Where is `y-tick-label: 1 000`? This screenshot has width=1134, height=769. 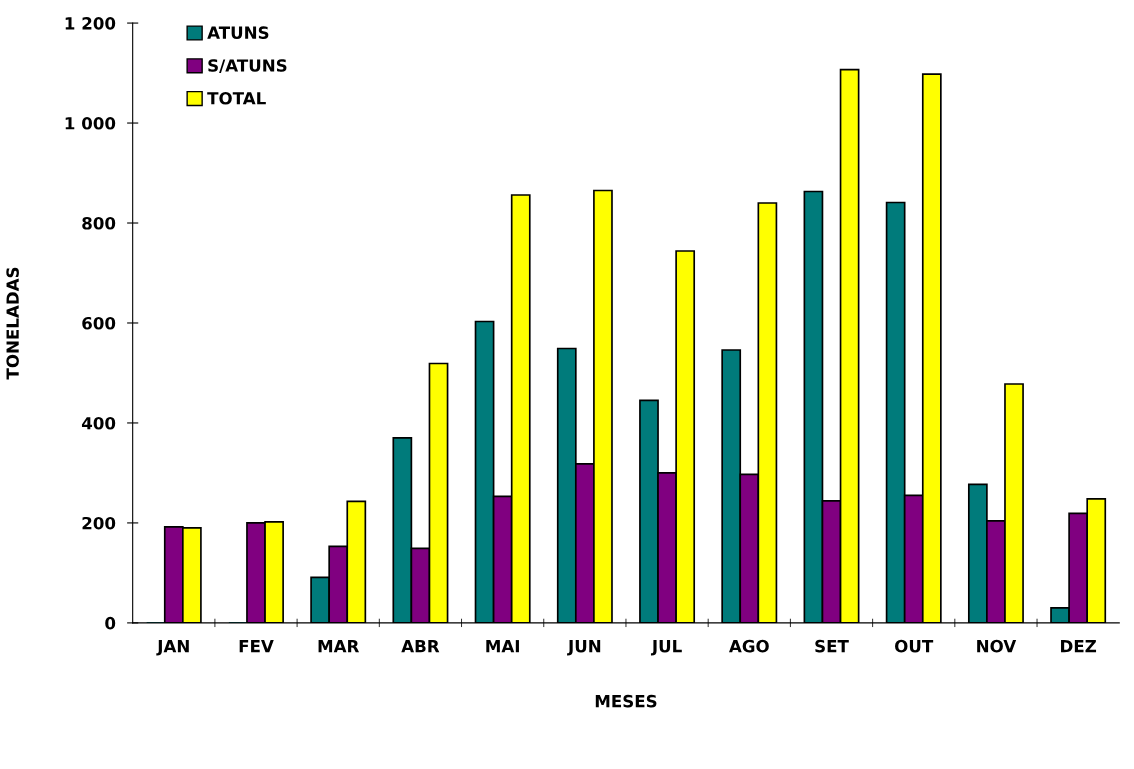
y-tick-label: 1 000 is located at coordinates (90, 123).